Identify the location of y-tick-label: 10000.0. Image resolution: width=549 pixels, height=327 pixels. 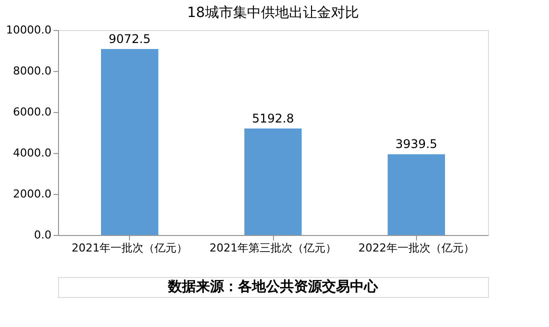
(29, 30).